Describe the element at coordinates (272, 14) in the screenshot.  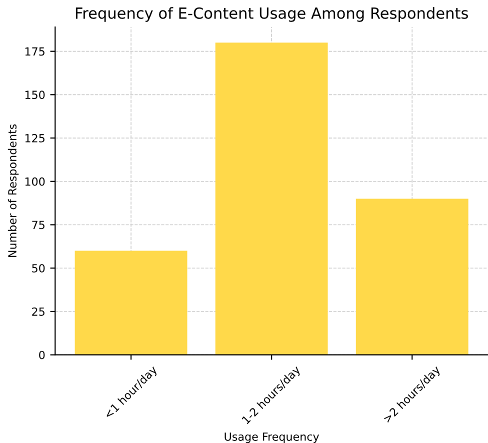
I see `chart-title: Frequency of E-Content Usage Among Respondents` at that location.